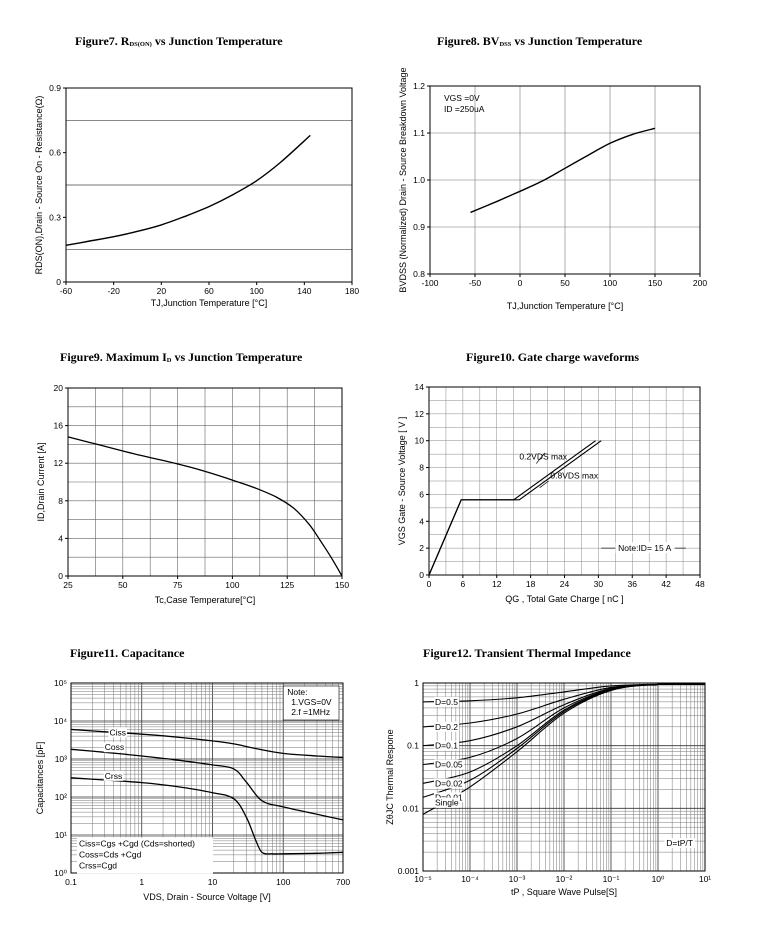 The width and height of the screenshot is (762, 933). I want to click on fig7-ytick-label: 0.3, so click(55, 217).